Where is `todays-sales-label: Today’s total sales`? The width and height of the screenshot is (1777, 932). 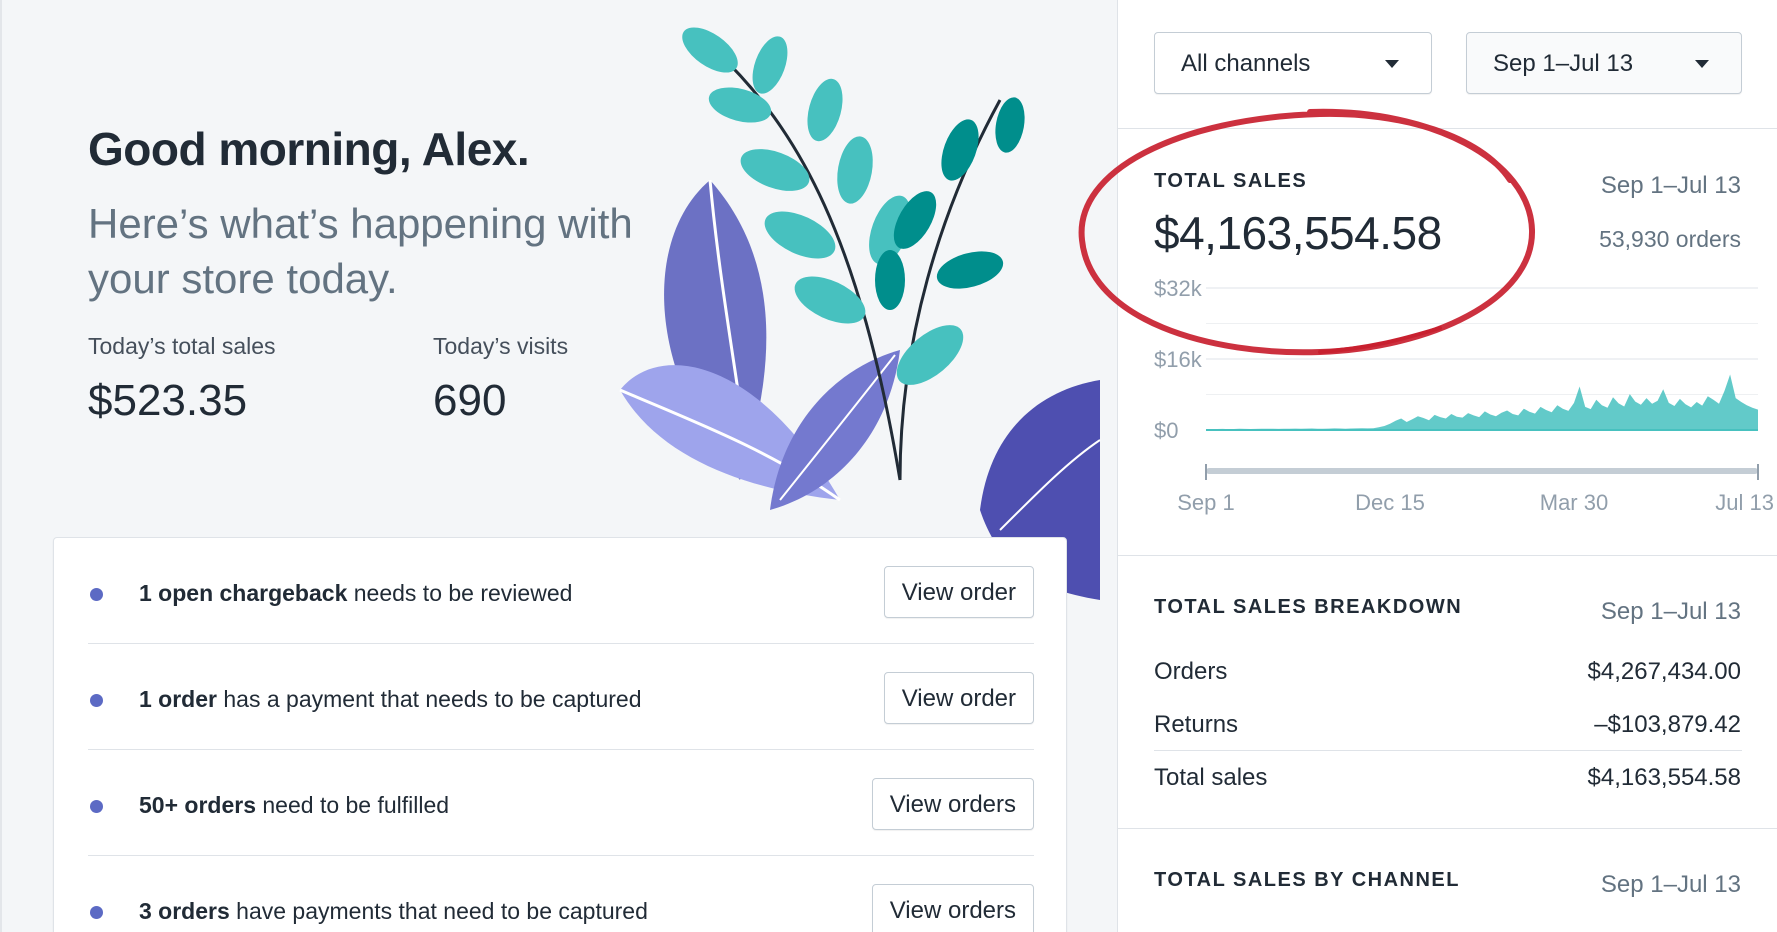
todays-sales-label: Today’s total sales is located at coordinates (182, 346).